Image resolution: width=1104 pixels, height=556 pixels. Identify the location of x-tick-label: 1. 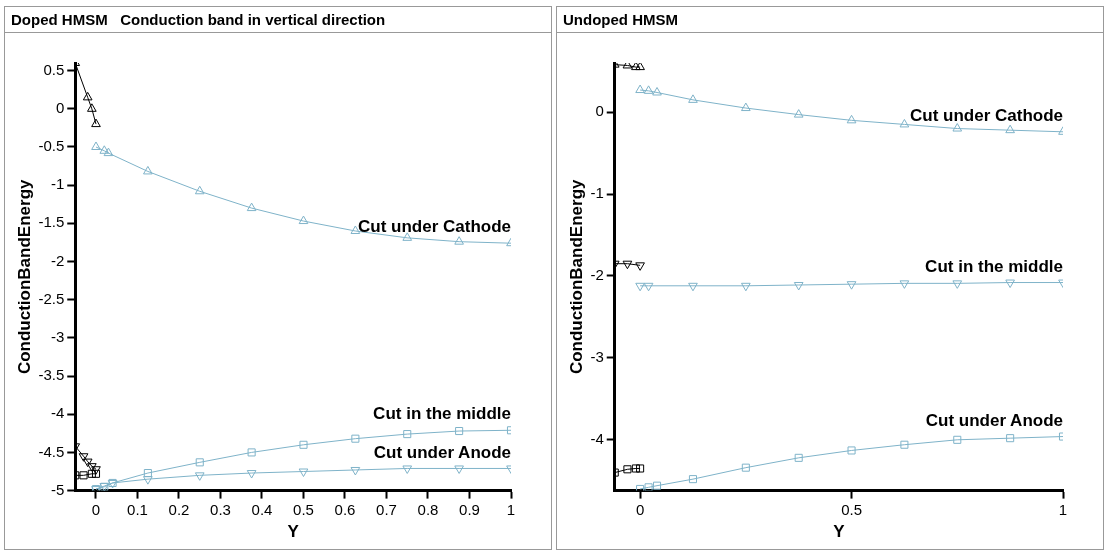
(511, 509).